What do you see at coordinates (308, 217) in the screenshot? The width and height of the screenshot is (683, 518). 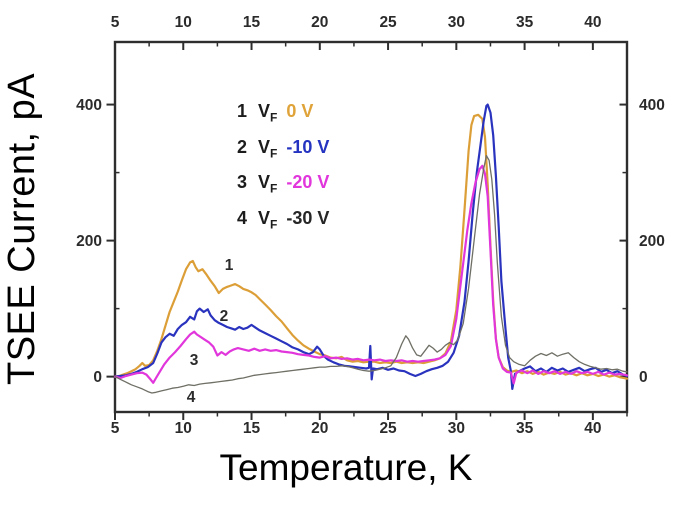 I see `legend-value: -30 V` at bounding box center [308, 217].